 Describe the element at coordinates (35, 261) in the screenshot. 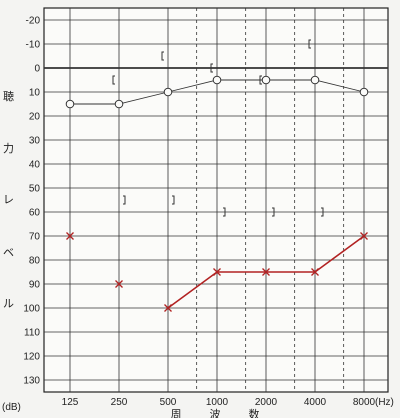

I see `y-tick-label: 80` at that location.